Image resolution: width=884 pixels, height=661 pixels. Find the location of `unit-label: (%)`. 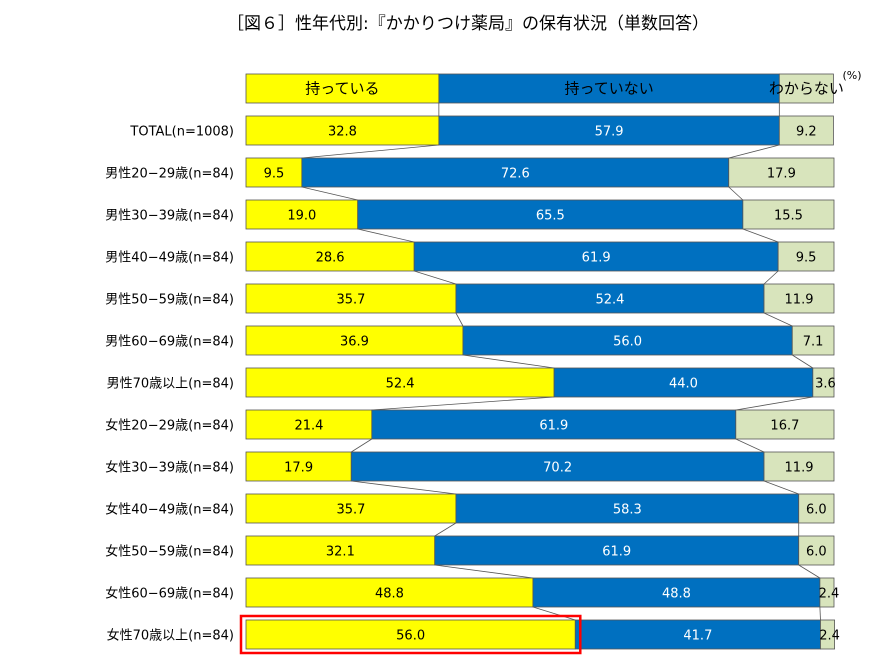

unit-label: (%) is located at coordinates (851, 75).